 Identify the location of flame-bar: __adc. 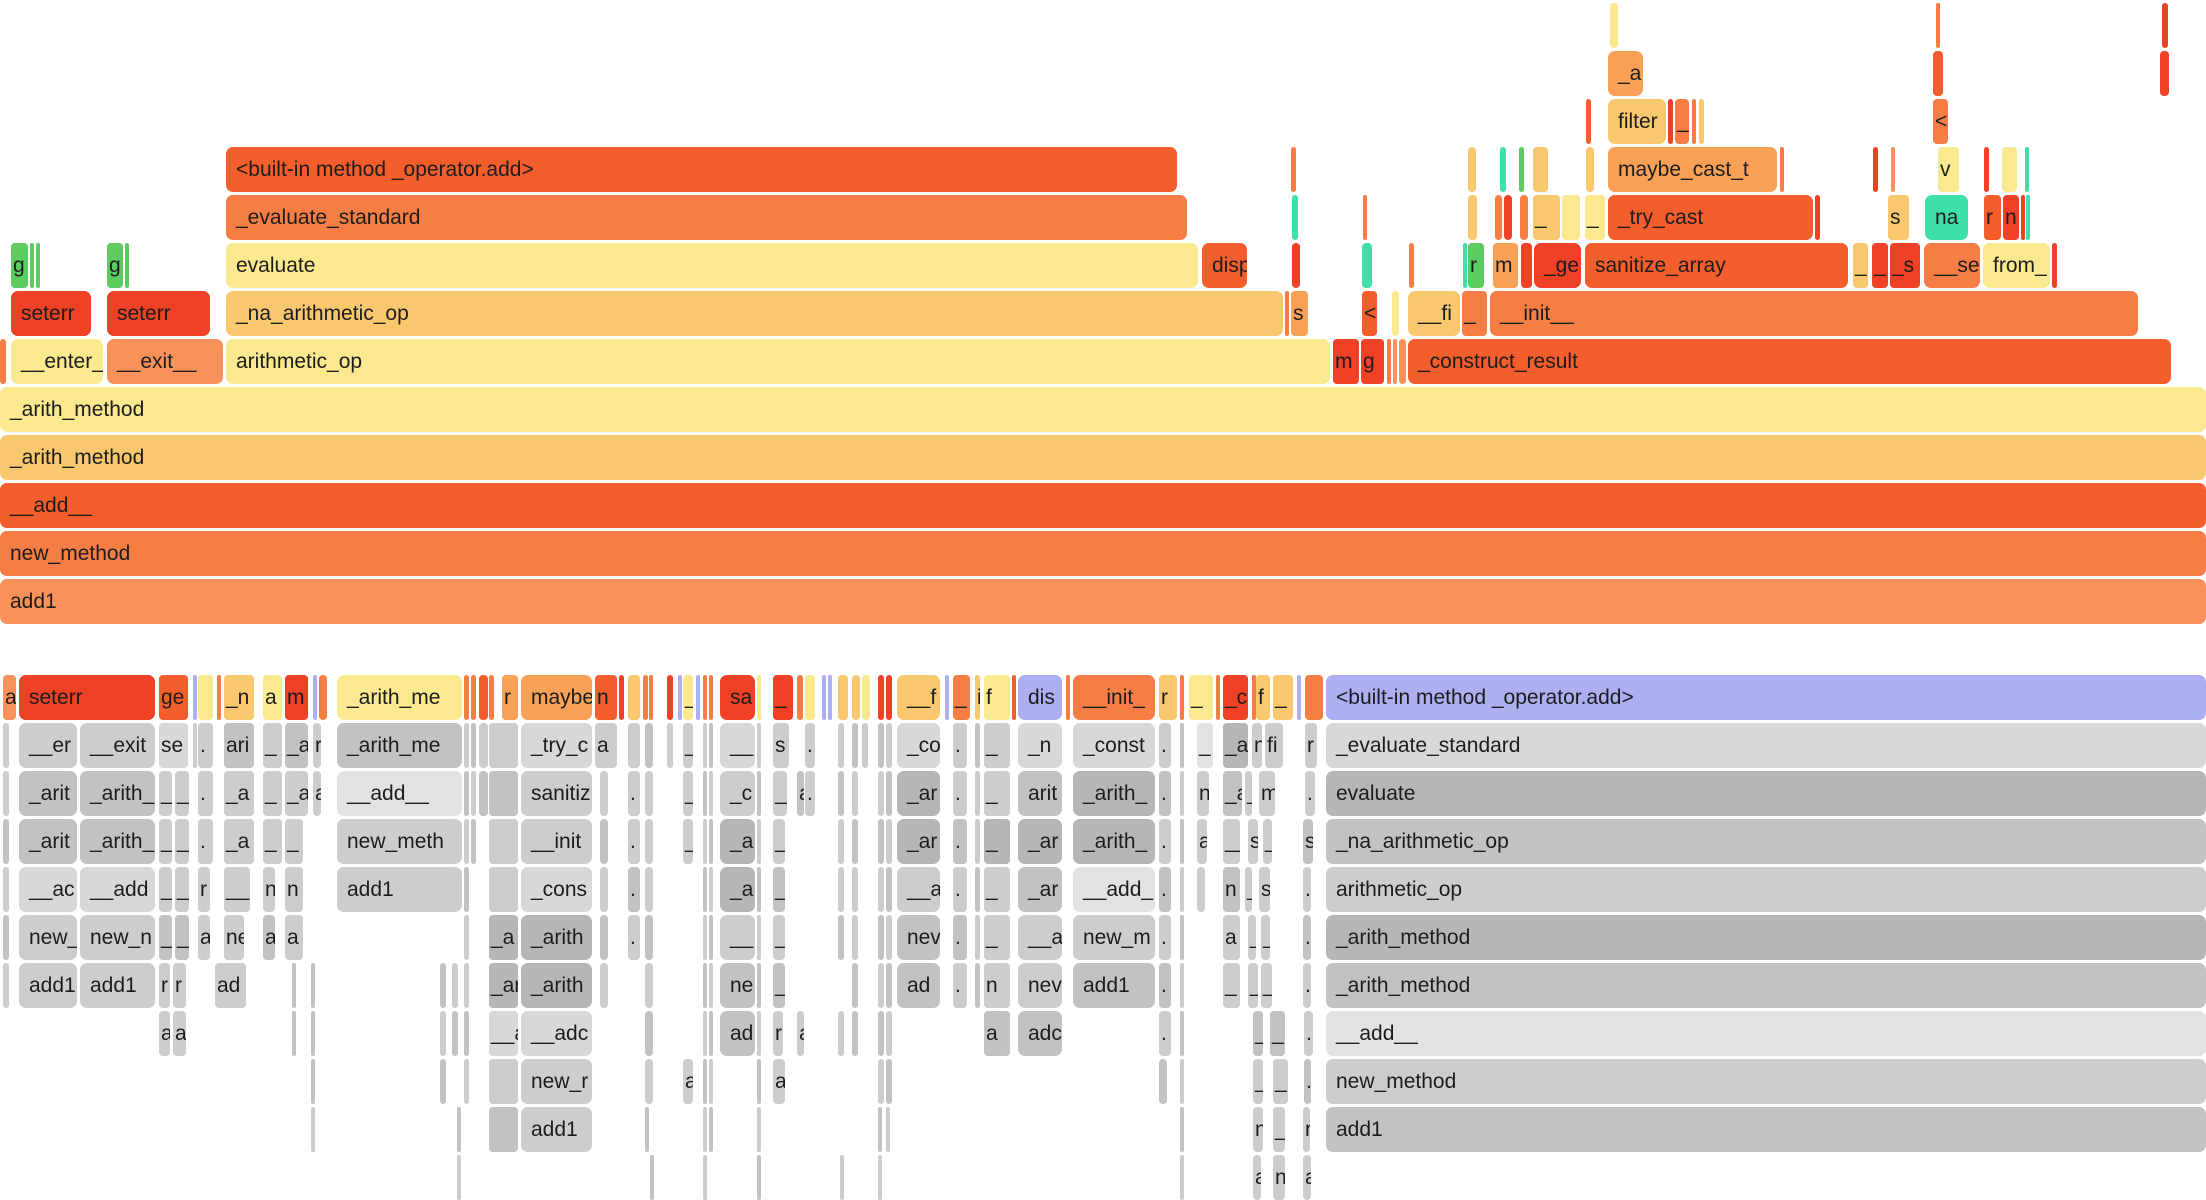
(556, 1033).